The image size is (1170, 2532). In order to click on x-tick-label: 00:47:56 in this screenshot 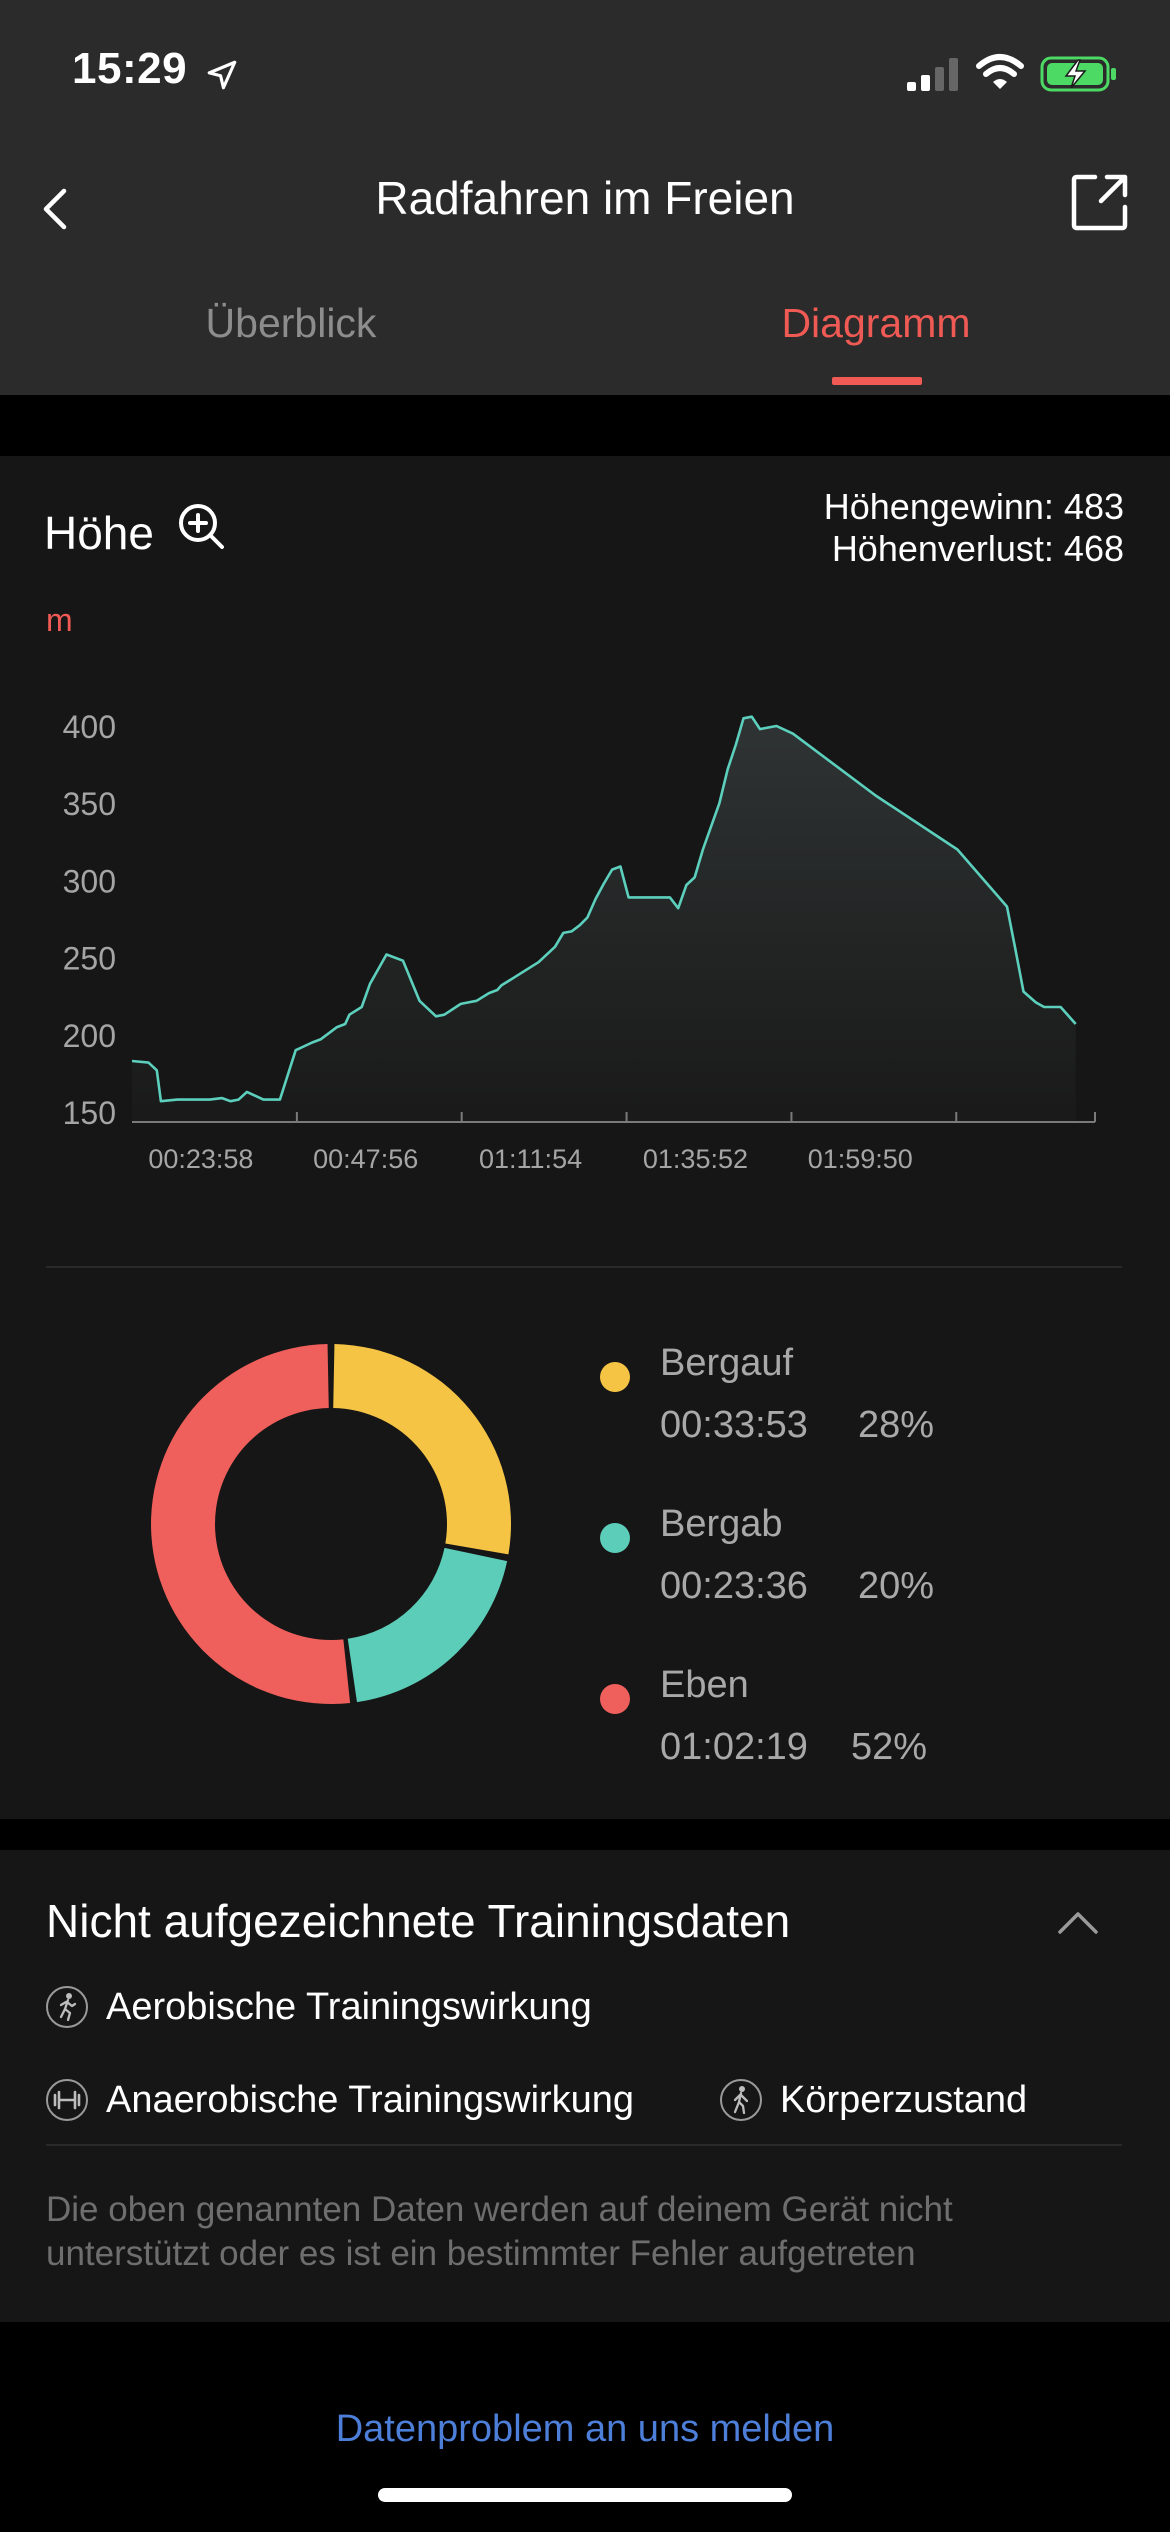, I will do `click(365, 1159)`.